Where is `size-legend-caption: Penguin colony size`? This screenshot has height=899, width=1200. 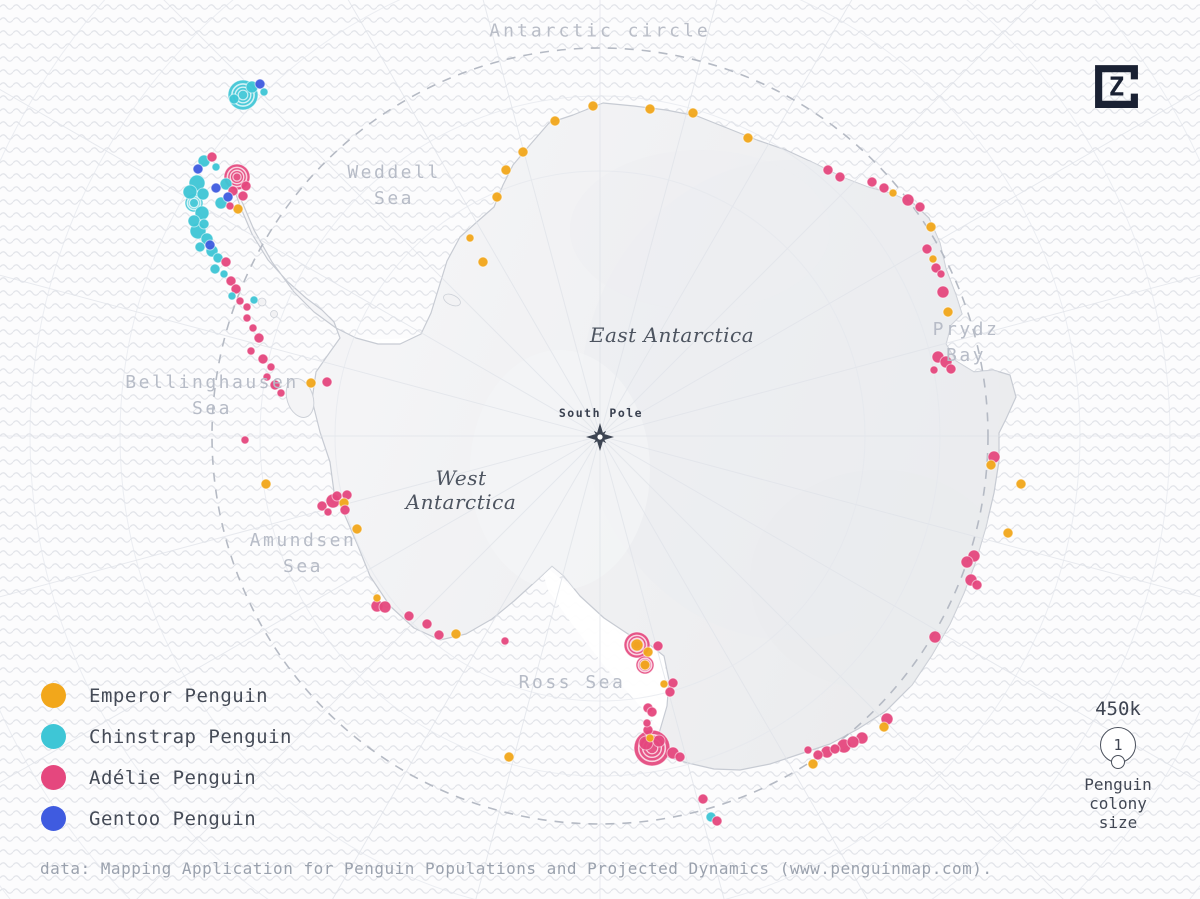
size-legend-caption: Penguin colony size is located at coordinates (1118, 803).